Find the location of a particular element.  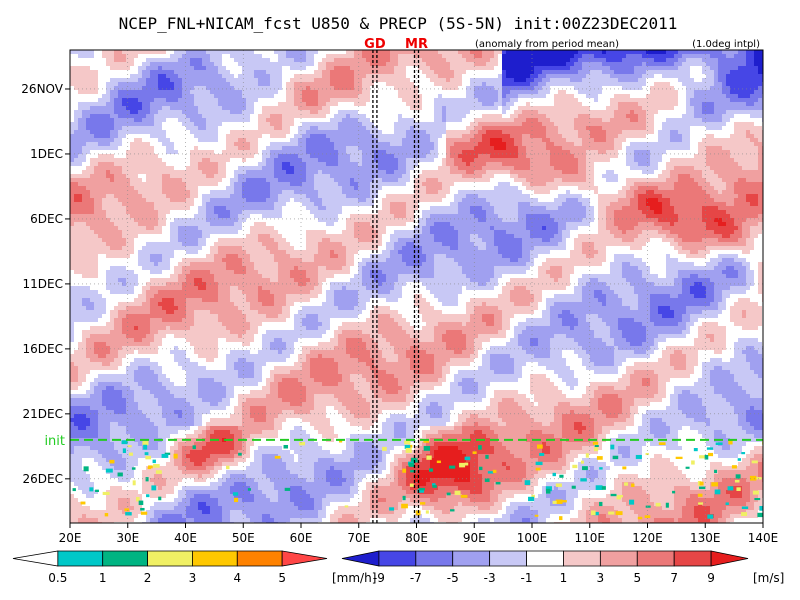

x-tick-label: 20E is located at coordinates (70, 538).